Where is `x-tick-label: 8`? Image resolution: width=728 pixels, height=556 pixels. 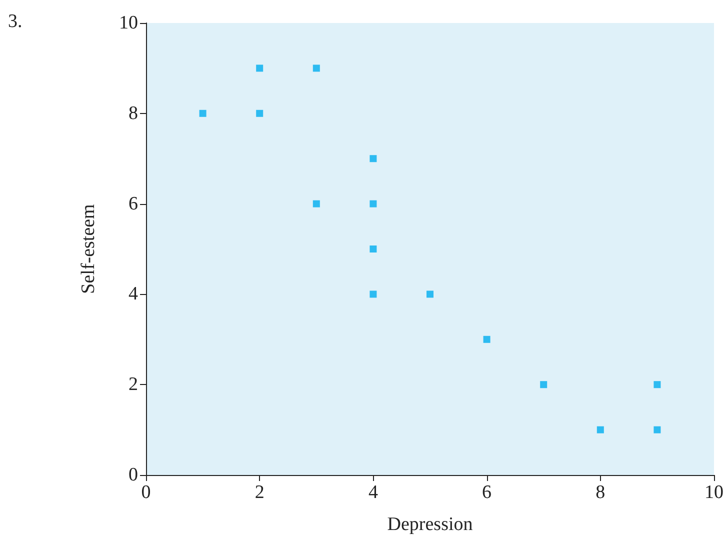 x-tick-label: 8 is located at coordinates (601, 492).